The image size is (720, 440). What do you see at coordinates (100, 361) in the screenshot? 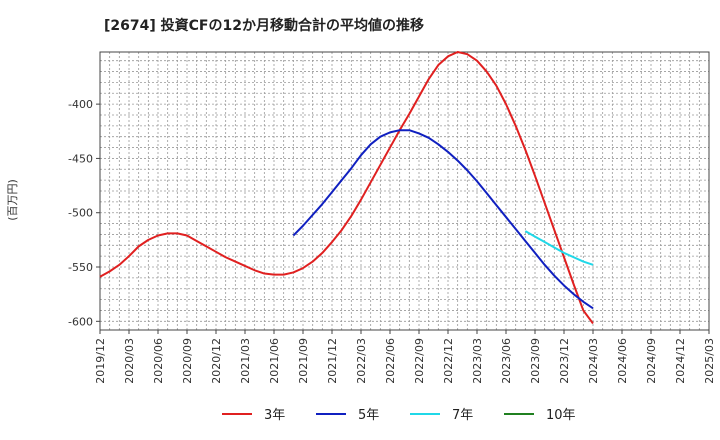
I see `x-tick-label: 2019/12` at bounding box center [100, 361].